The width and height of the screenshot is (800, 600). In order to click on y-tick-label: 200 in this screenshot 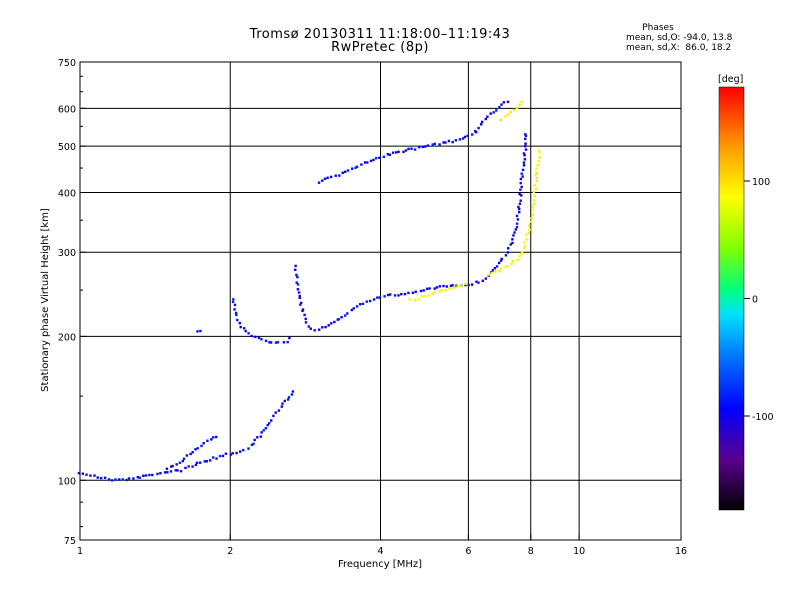, I will do `click(67, 337)`.